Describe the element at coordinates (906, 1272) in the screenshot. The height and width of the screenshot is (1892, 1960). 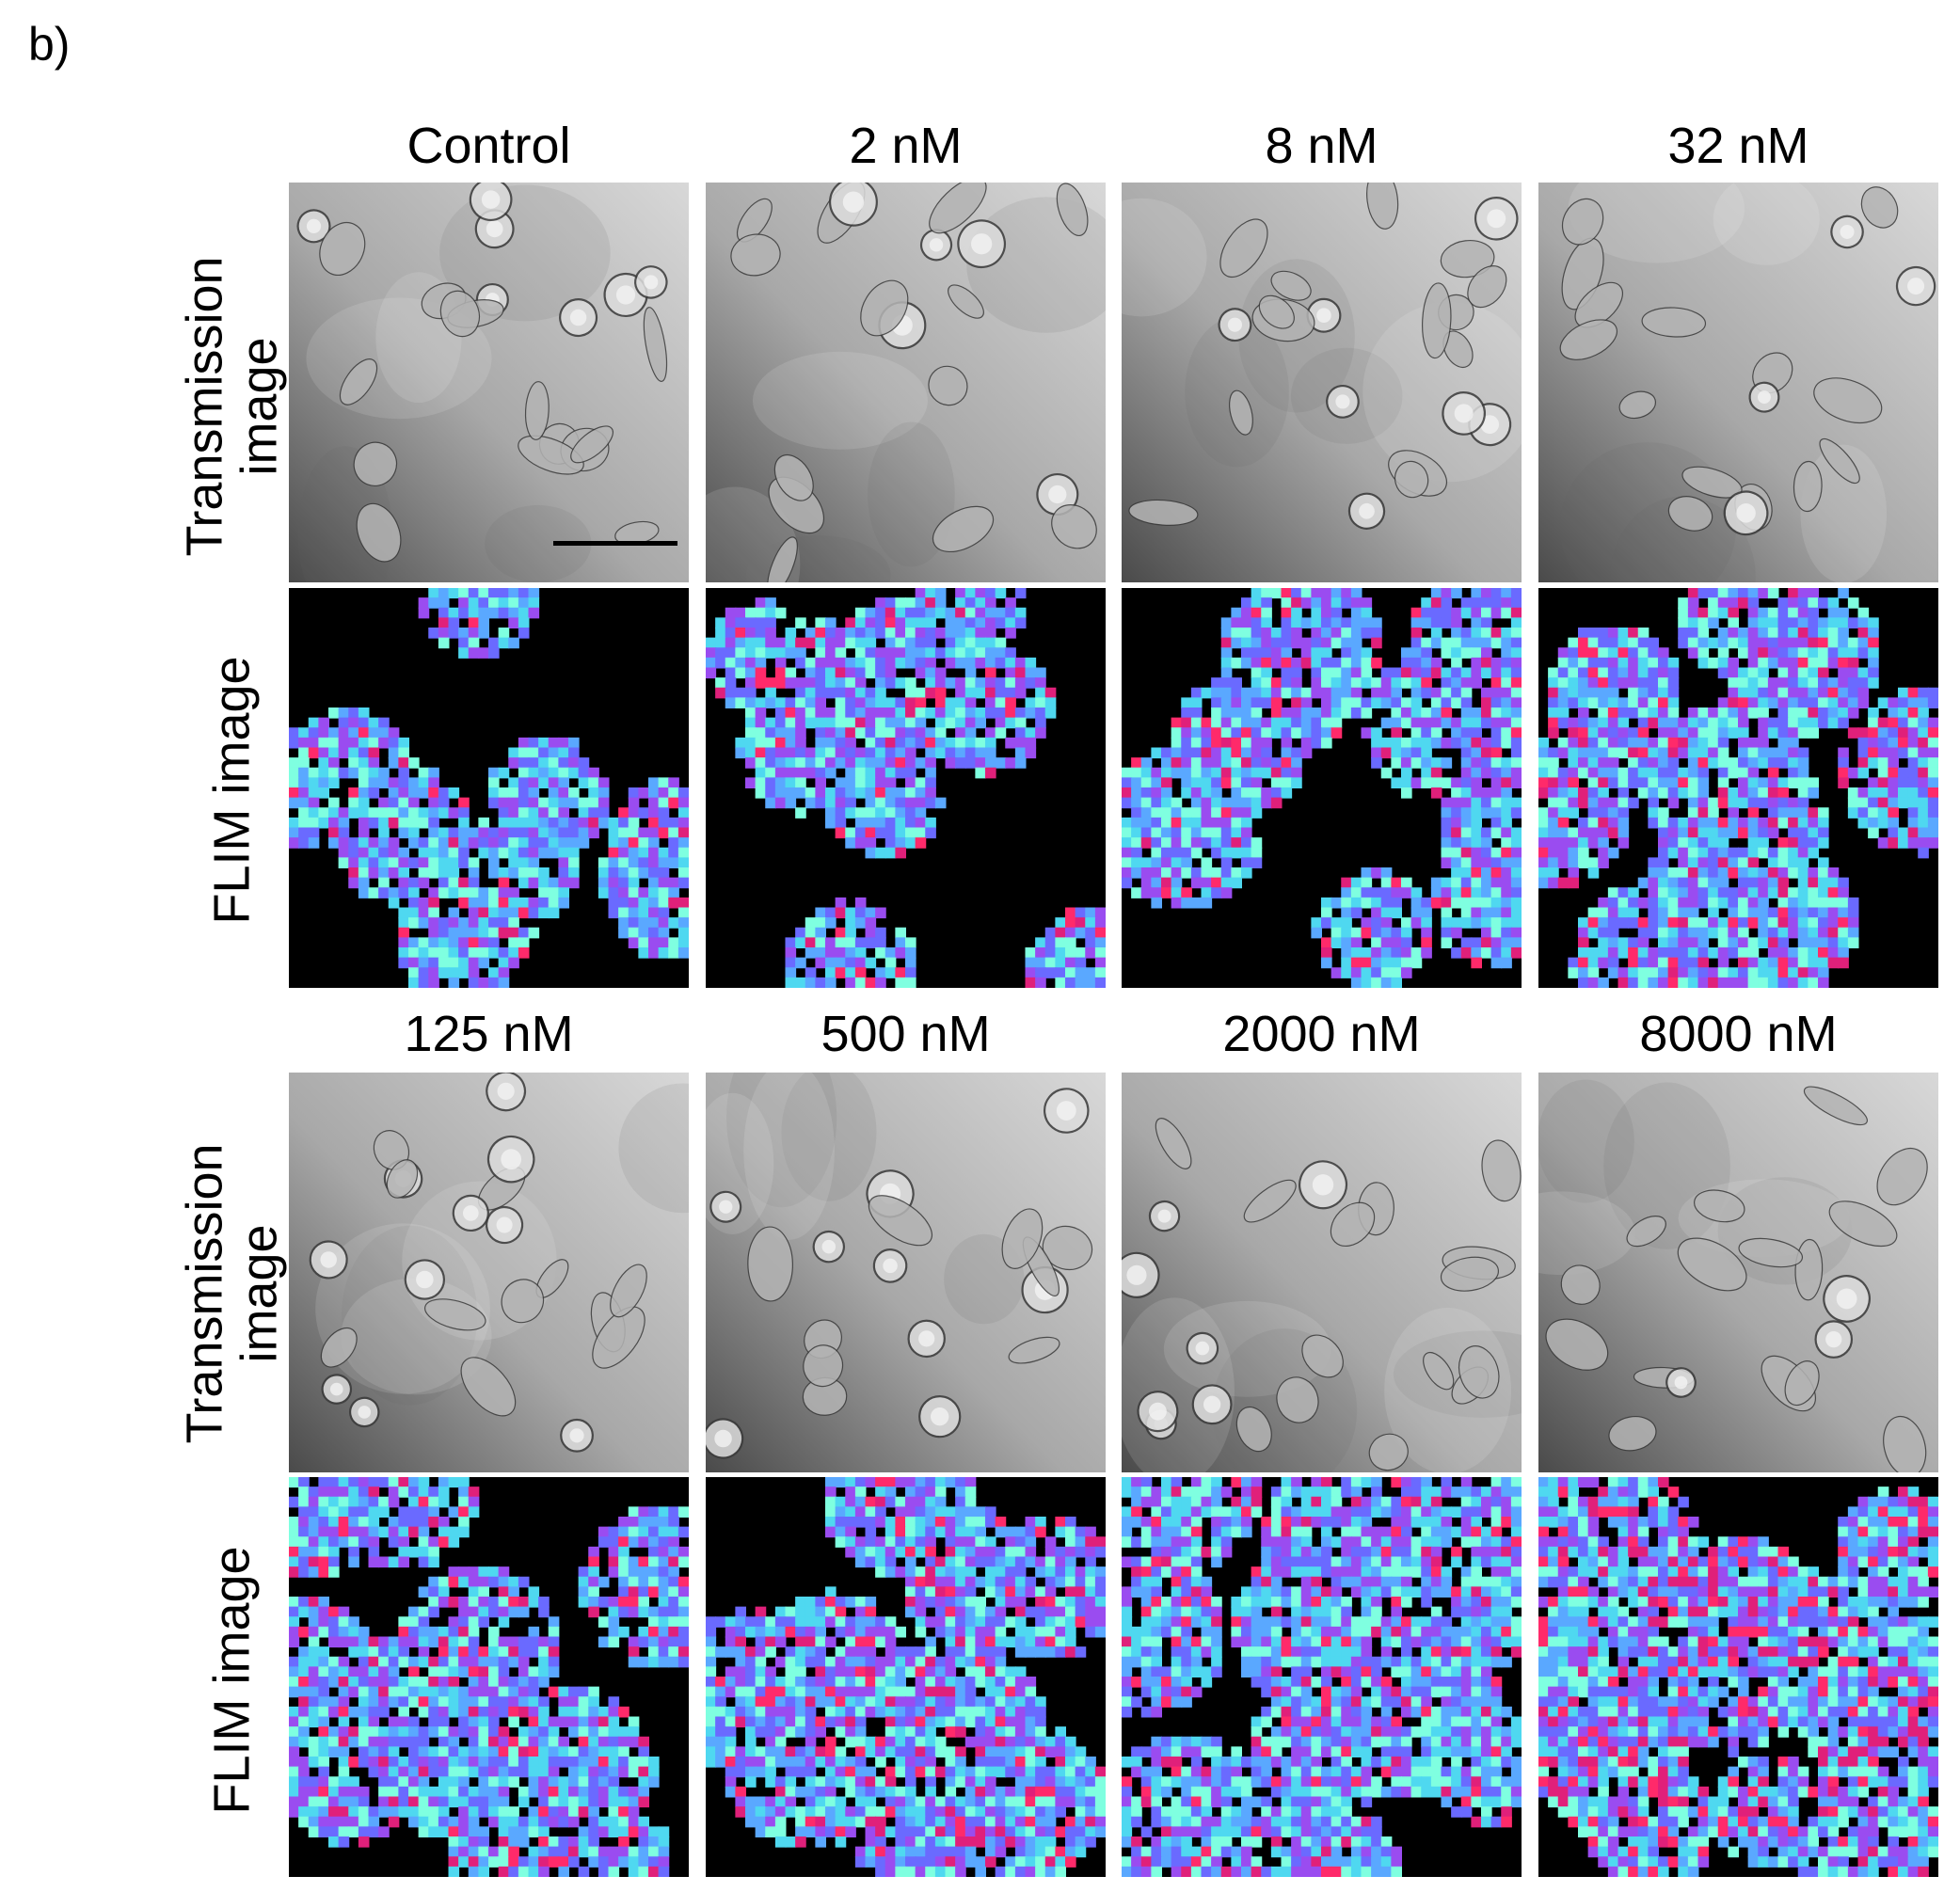
I see `transmission-image-500nm` at that location.